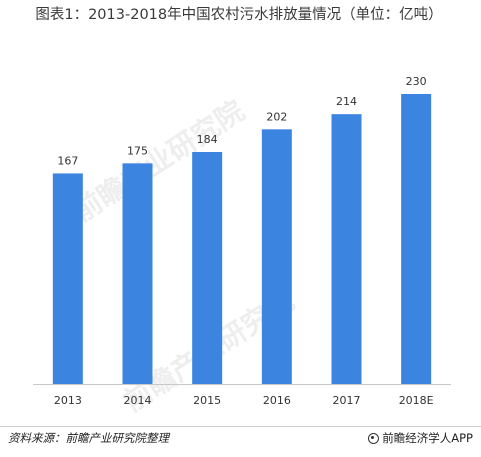 This screenshot has width=481, height=457. I want to click on brand-logo-icon, so click(374, 438).